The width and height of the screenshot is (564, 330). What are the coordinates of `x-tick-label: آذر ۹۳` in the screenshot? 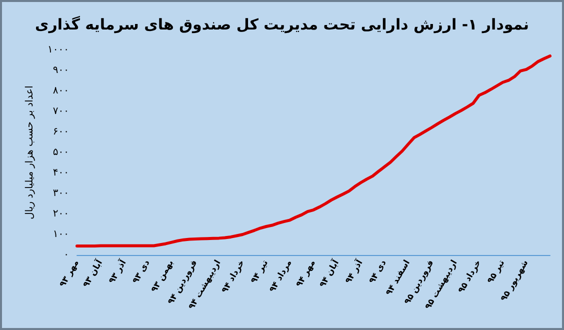 It's located at (118, 271).